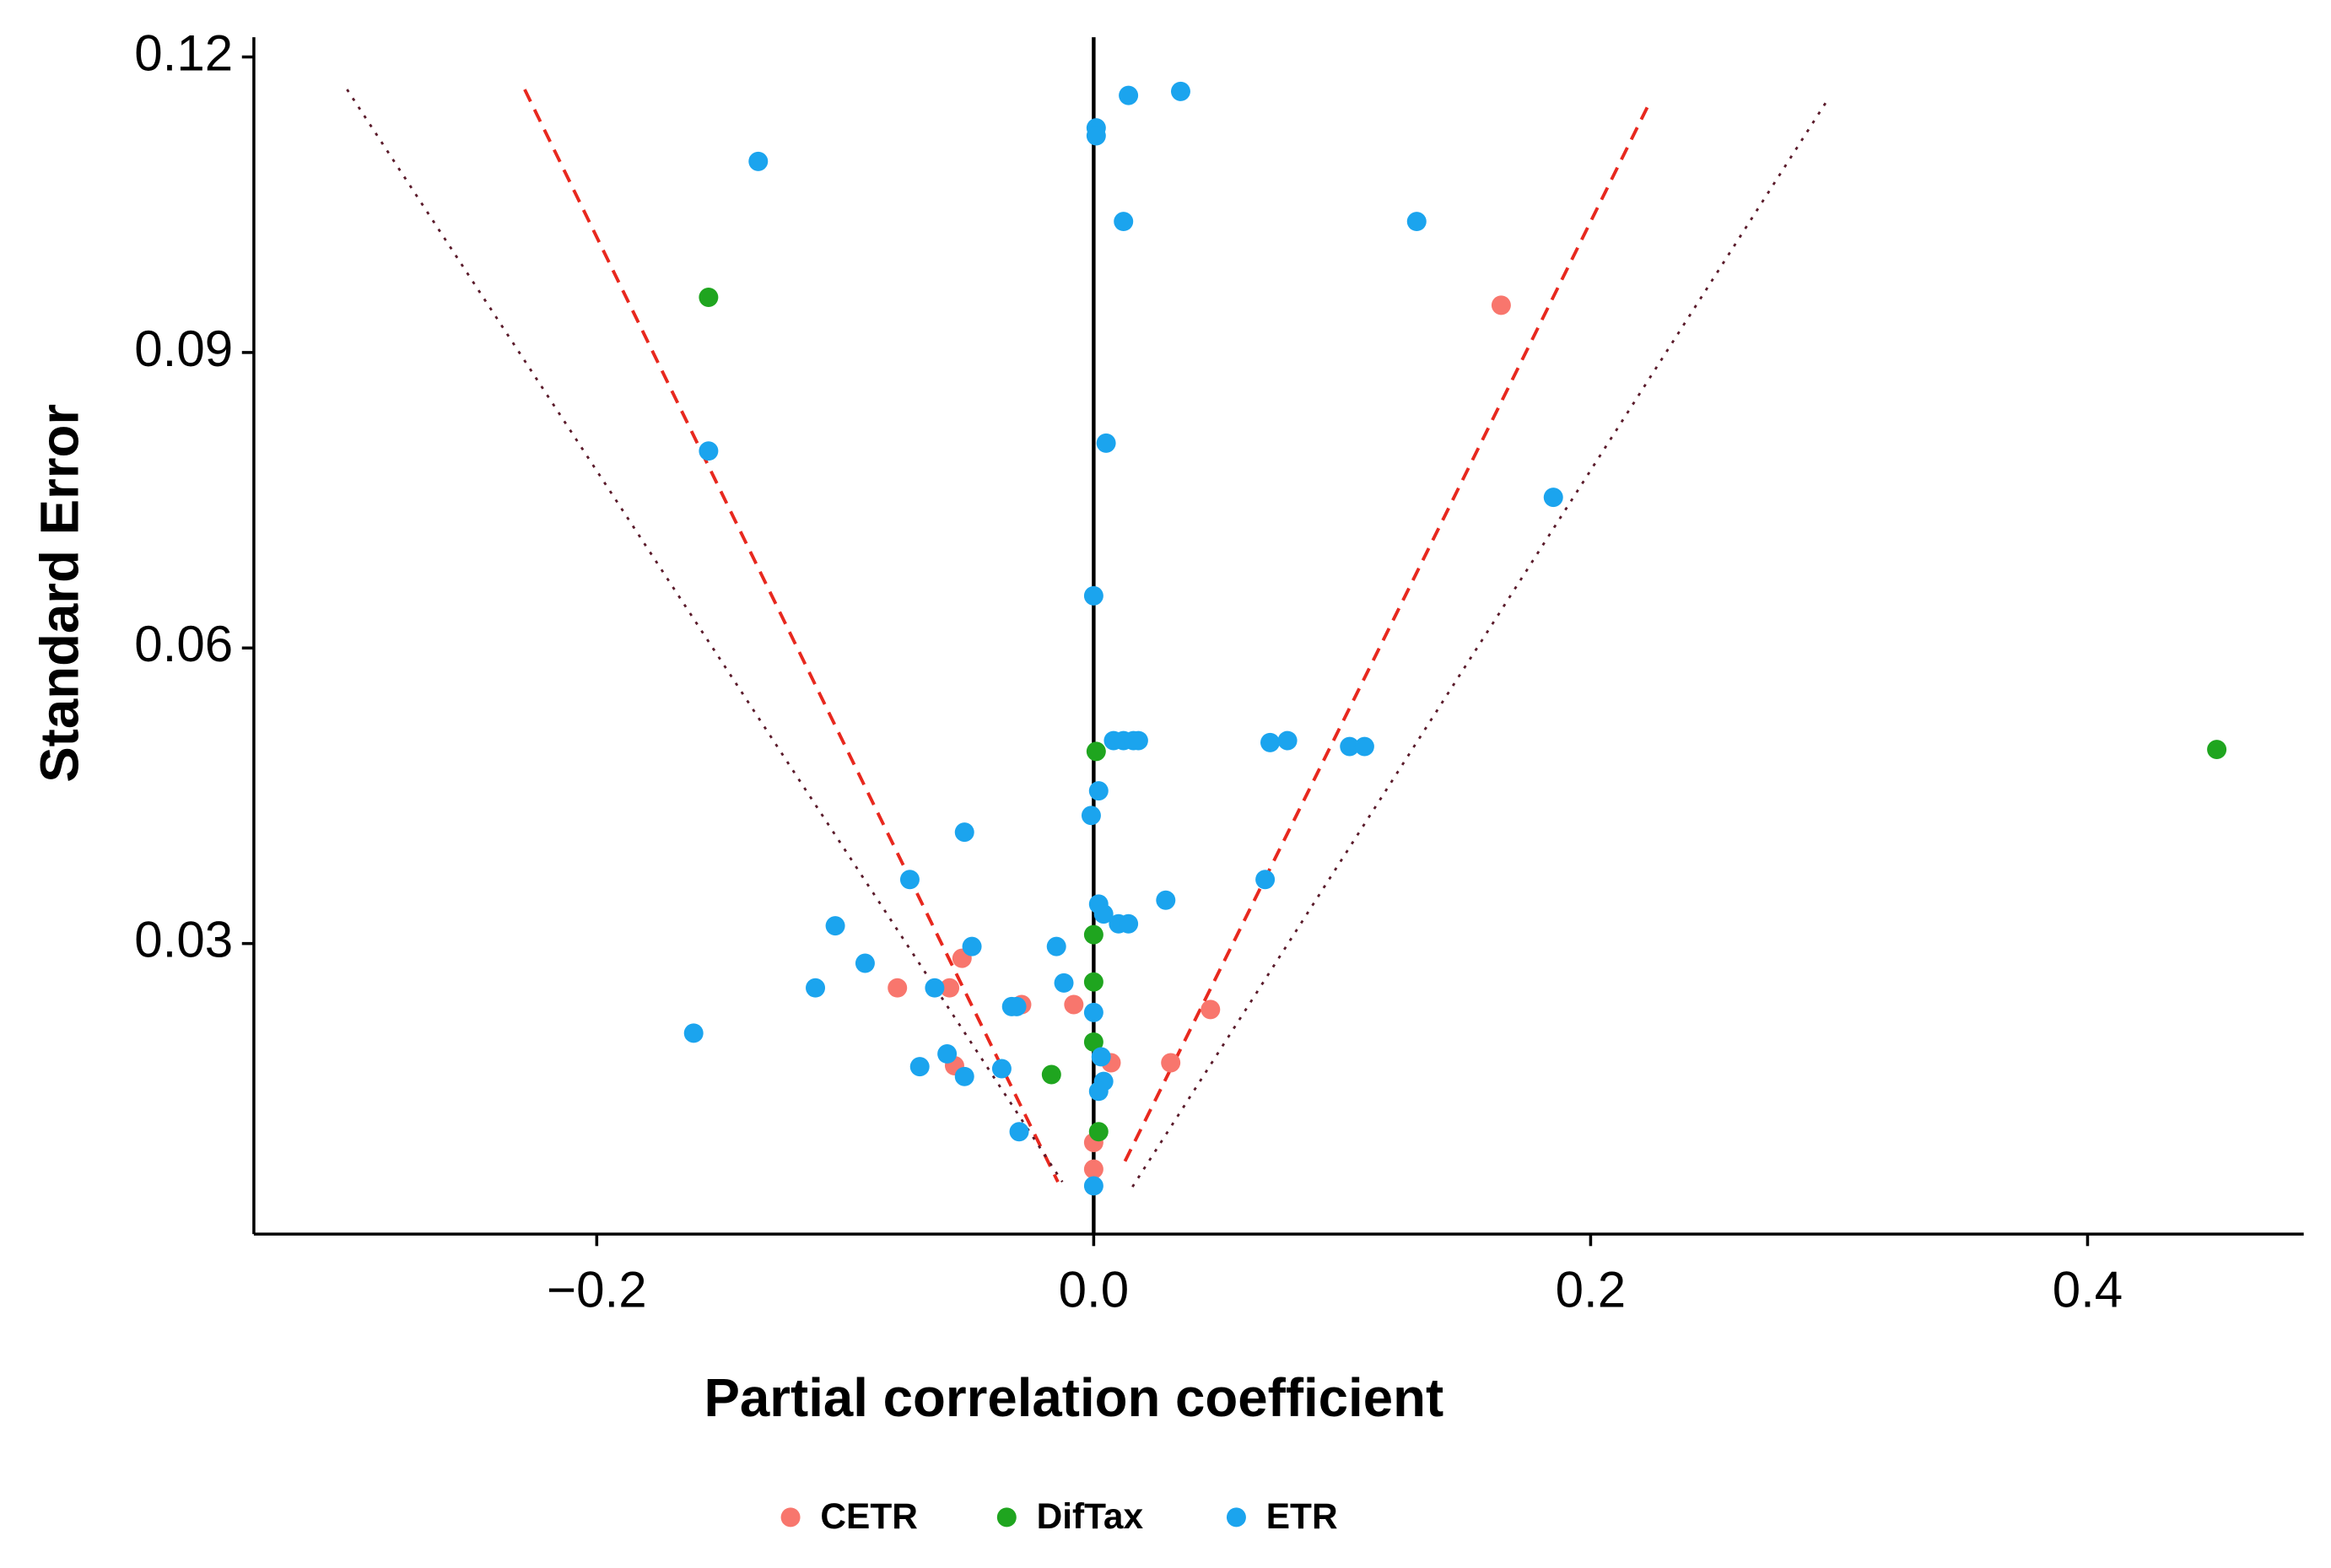 The width and height of the screenshot is (2331, 1568). Describe the element at coordinates (597, 1290) in the screenshot. I see `x-tick-label: −0.2` at that location.